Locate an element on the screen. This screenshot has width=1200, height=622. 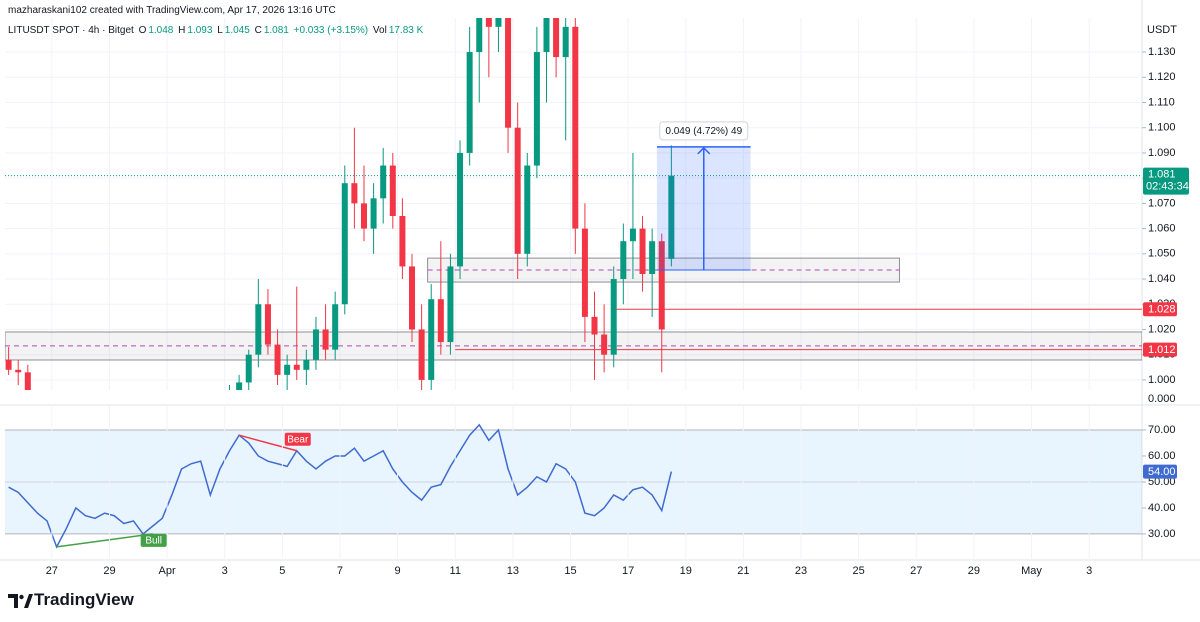
y-tick-label: 1.000 is located at coordinates (1162, 380).